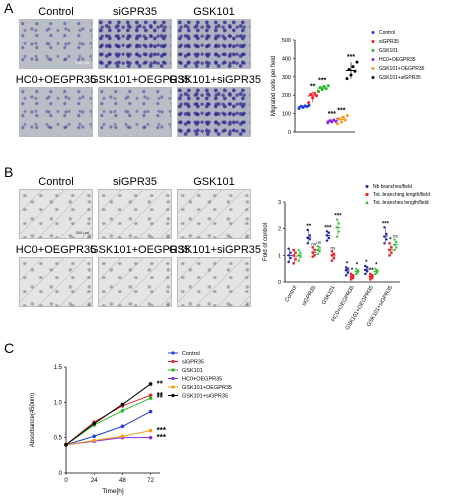 The height and width of the screenshot is (500, 457). Describe the element at coordinates (215, 250) in the screenshot. I see `panel-b-caption: GSK101+siGPR35` at that location.